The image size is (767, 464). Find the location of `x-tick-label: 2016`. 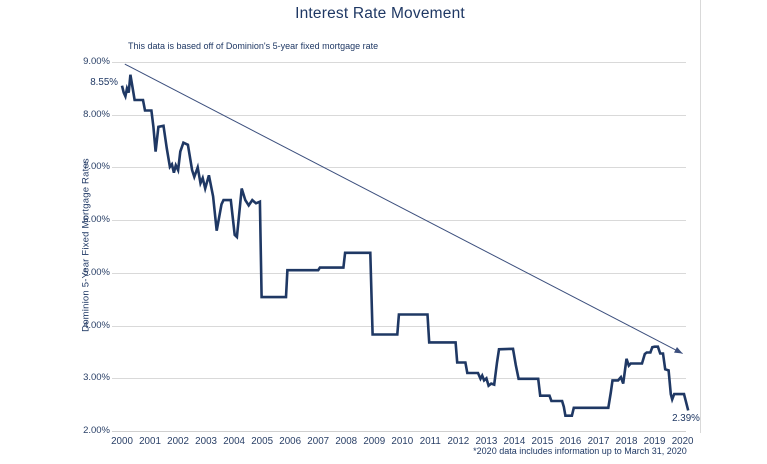

x-tick-label: 2016 is located at coordinates (570, 441).